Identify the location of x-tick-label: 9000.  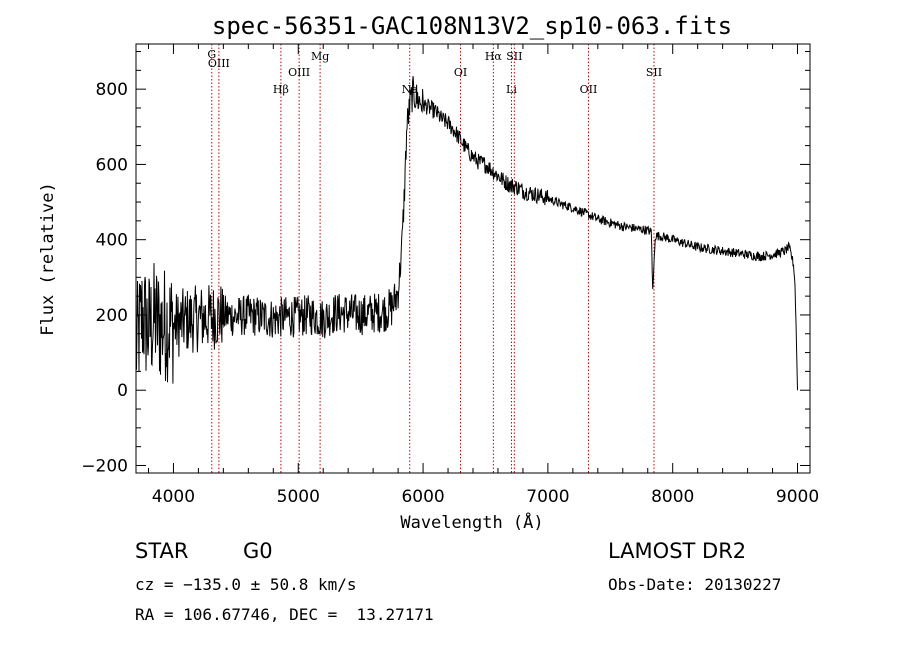
(797, 497).